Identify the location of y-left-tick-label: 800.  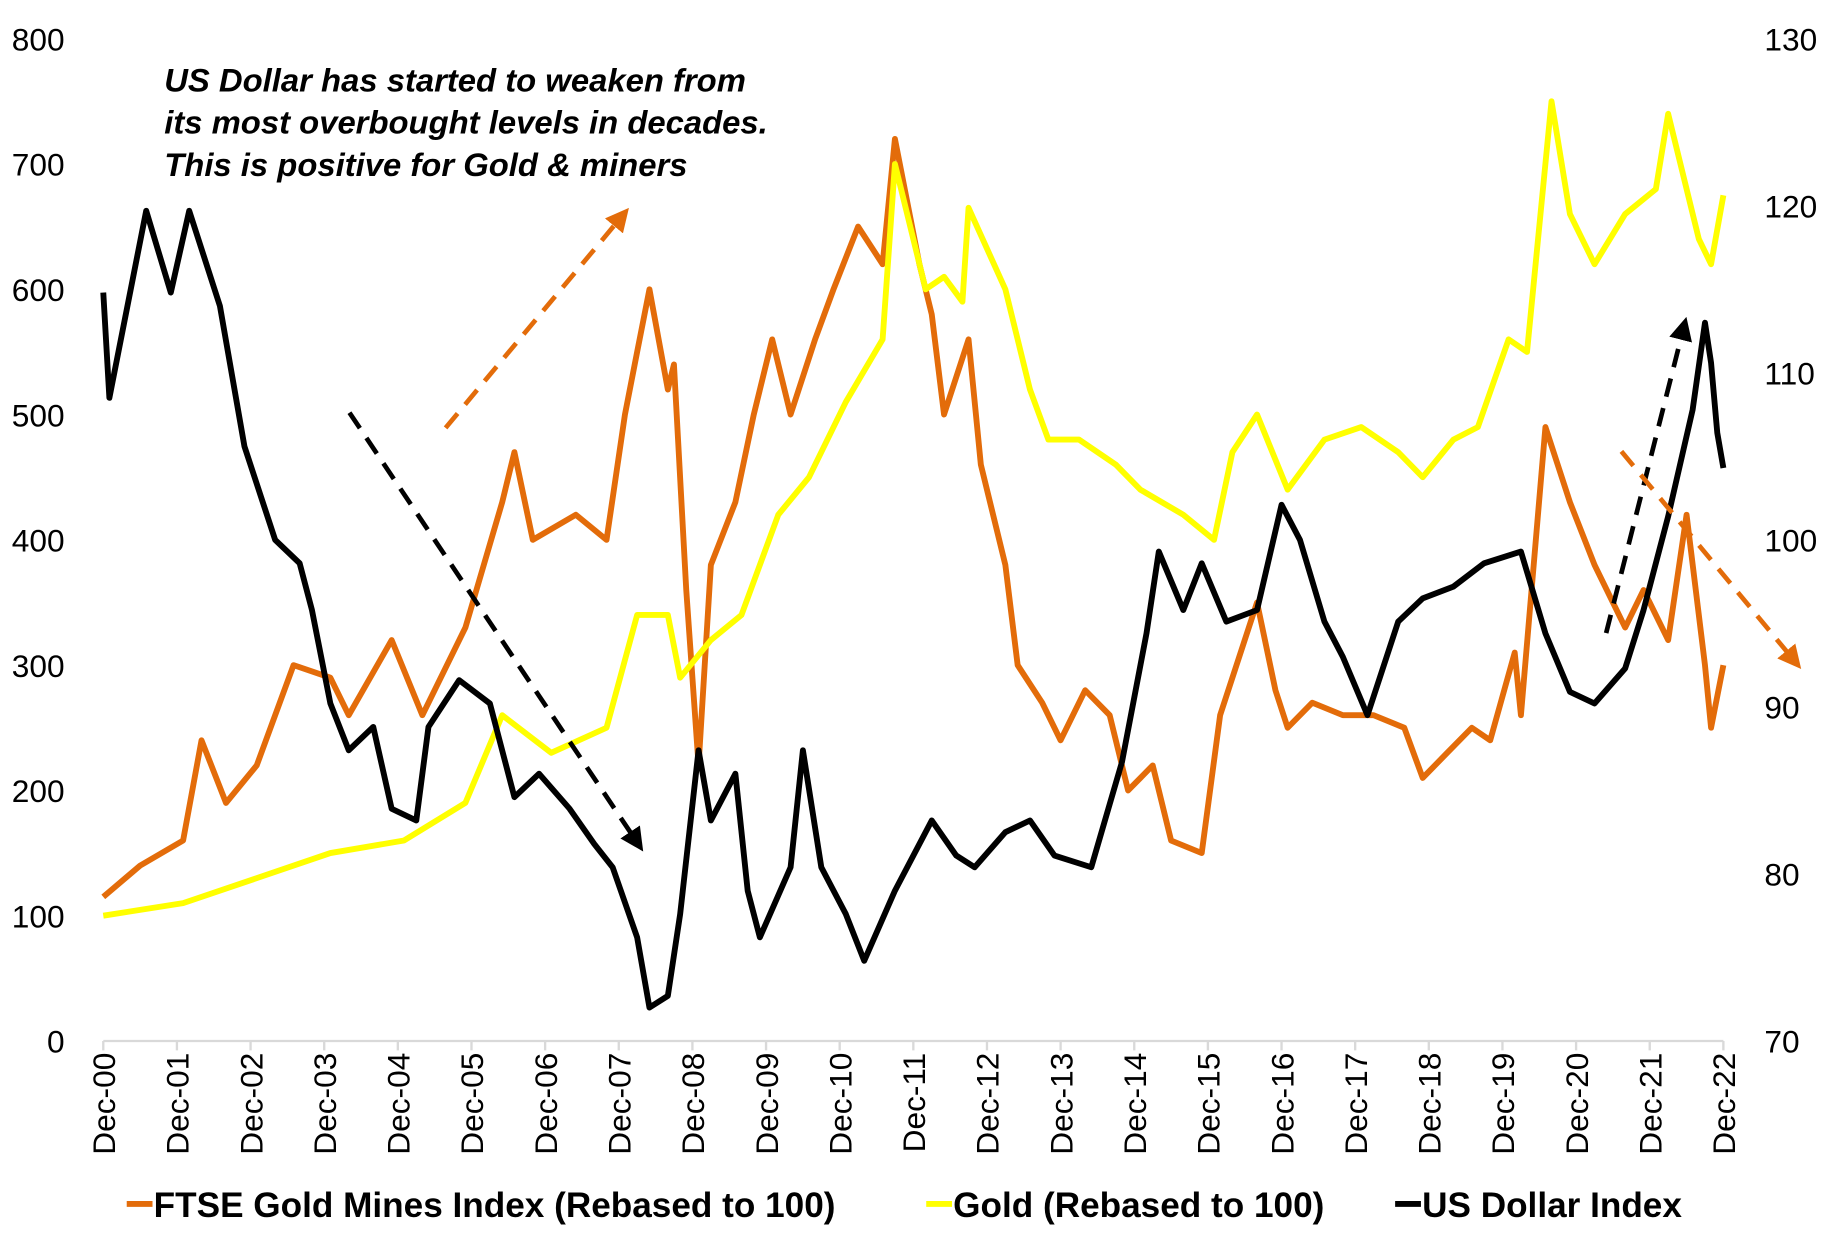
(38, 39).